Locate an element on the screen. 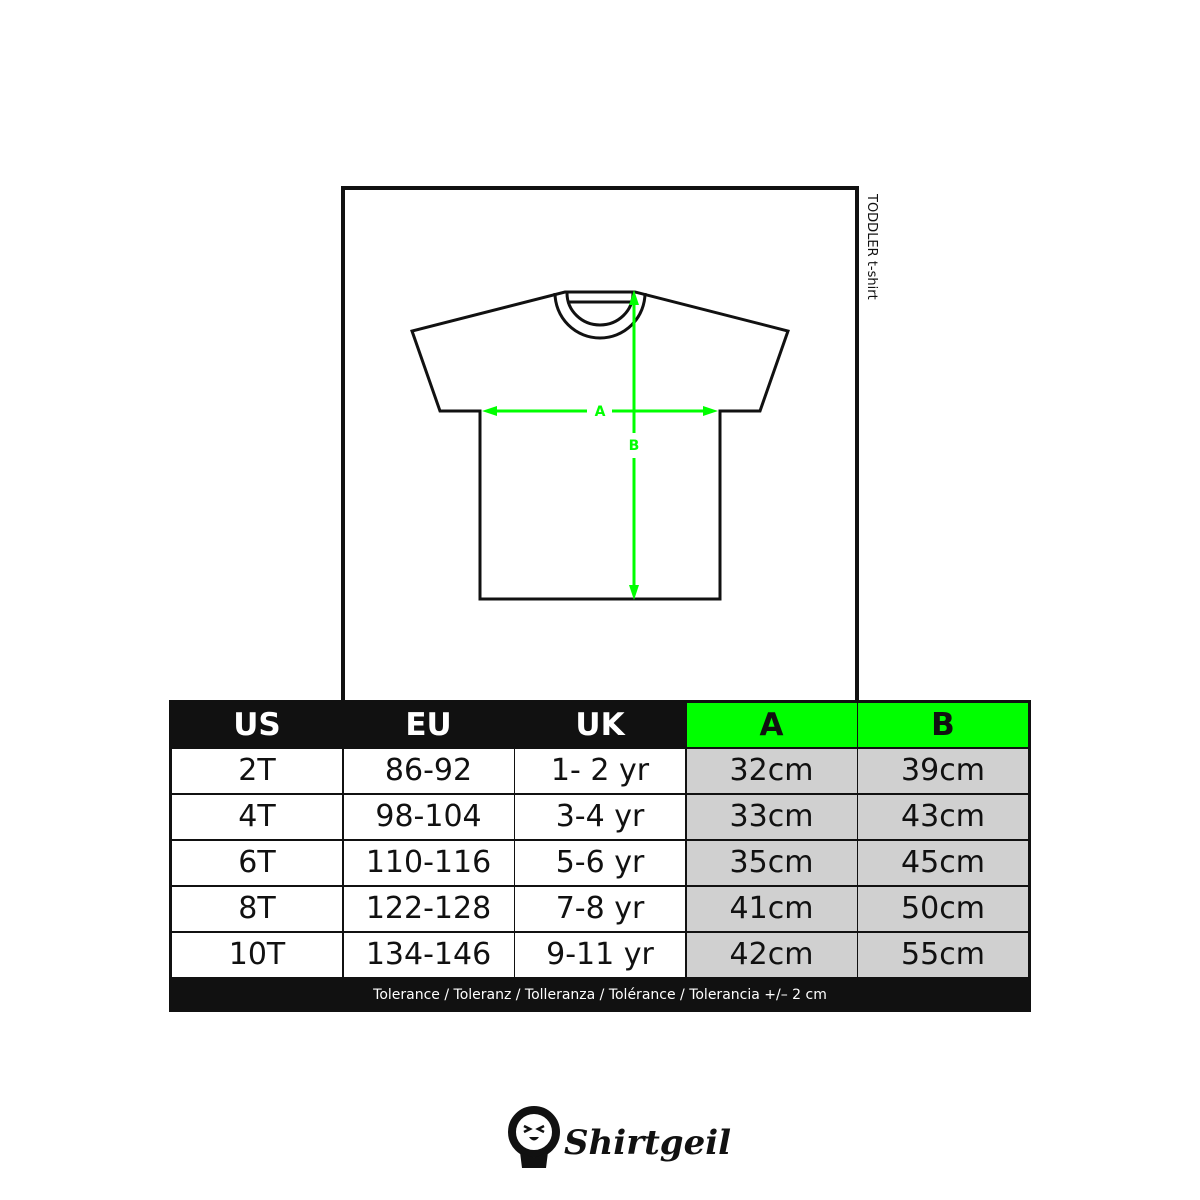 The width and height of the screenshot is (1200, 1200). table-cell: 98-104 is located at coordinates (428, 816).